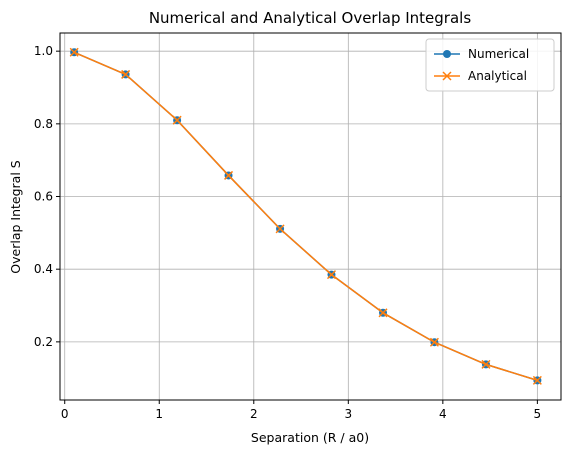 The height and width of the screenshot is (459, 567). Describe the element at coordinates (538, 414) in the screenshot. I see `x-tick-label: 5` at that location.